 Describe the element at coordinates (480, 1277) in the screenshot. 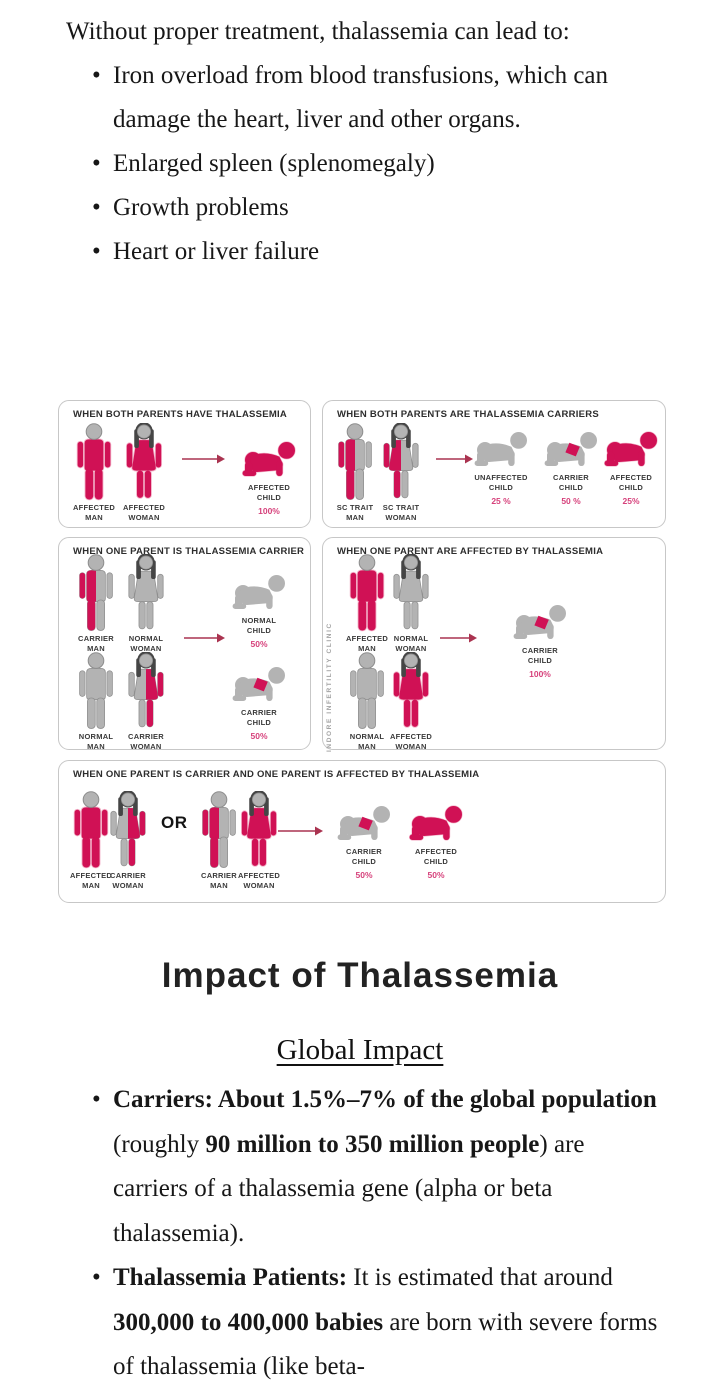

I see `text-segment: It is estimated that around` at that location.